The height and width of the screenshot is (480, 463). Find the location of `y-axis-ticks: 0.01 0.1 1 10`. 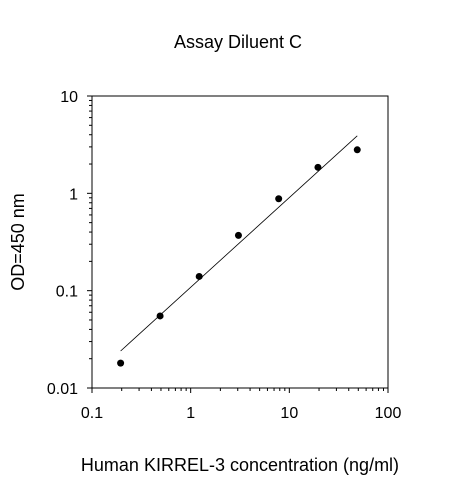

y-axis-ticks: 0.01 0.1 1 10 is located at coordinates (69, 243).